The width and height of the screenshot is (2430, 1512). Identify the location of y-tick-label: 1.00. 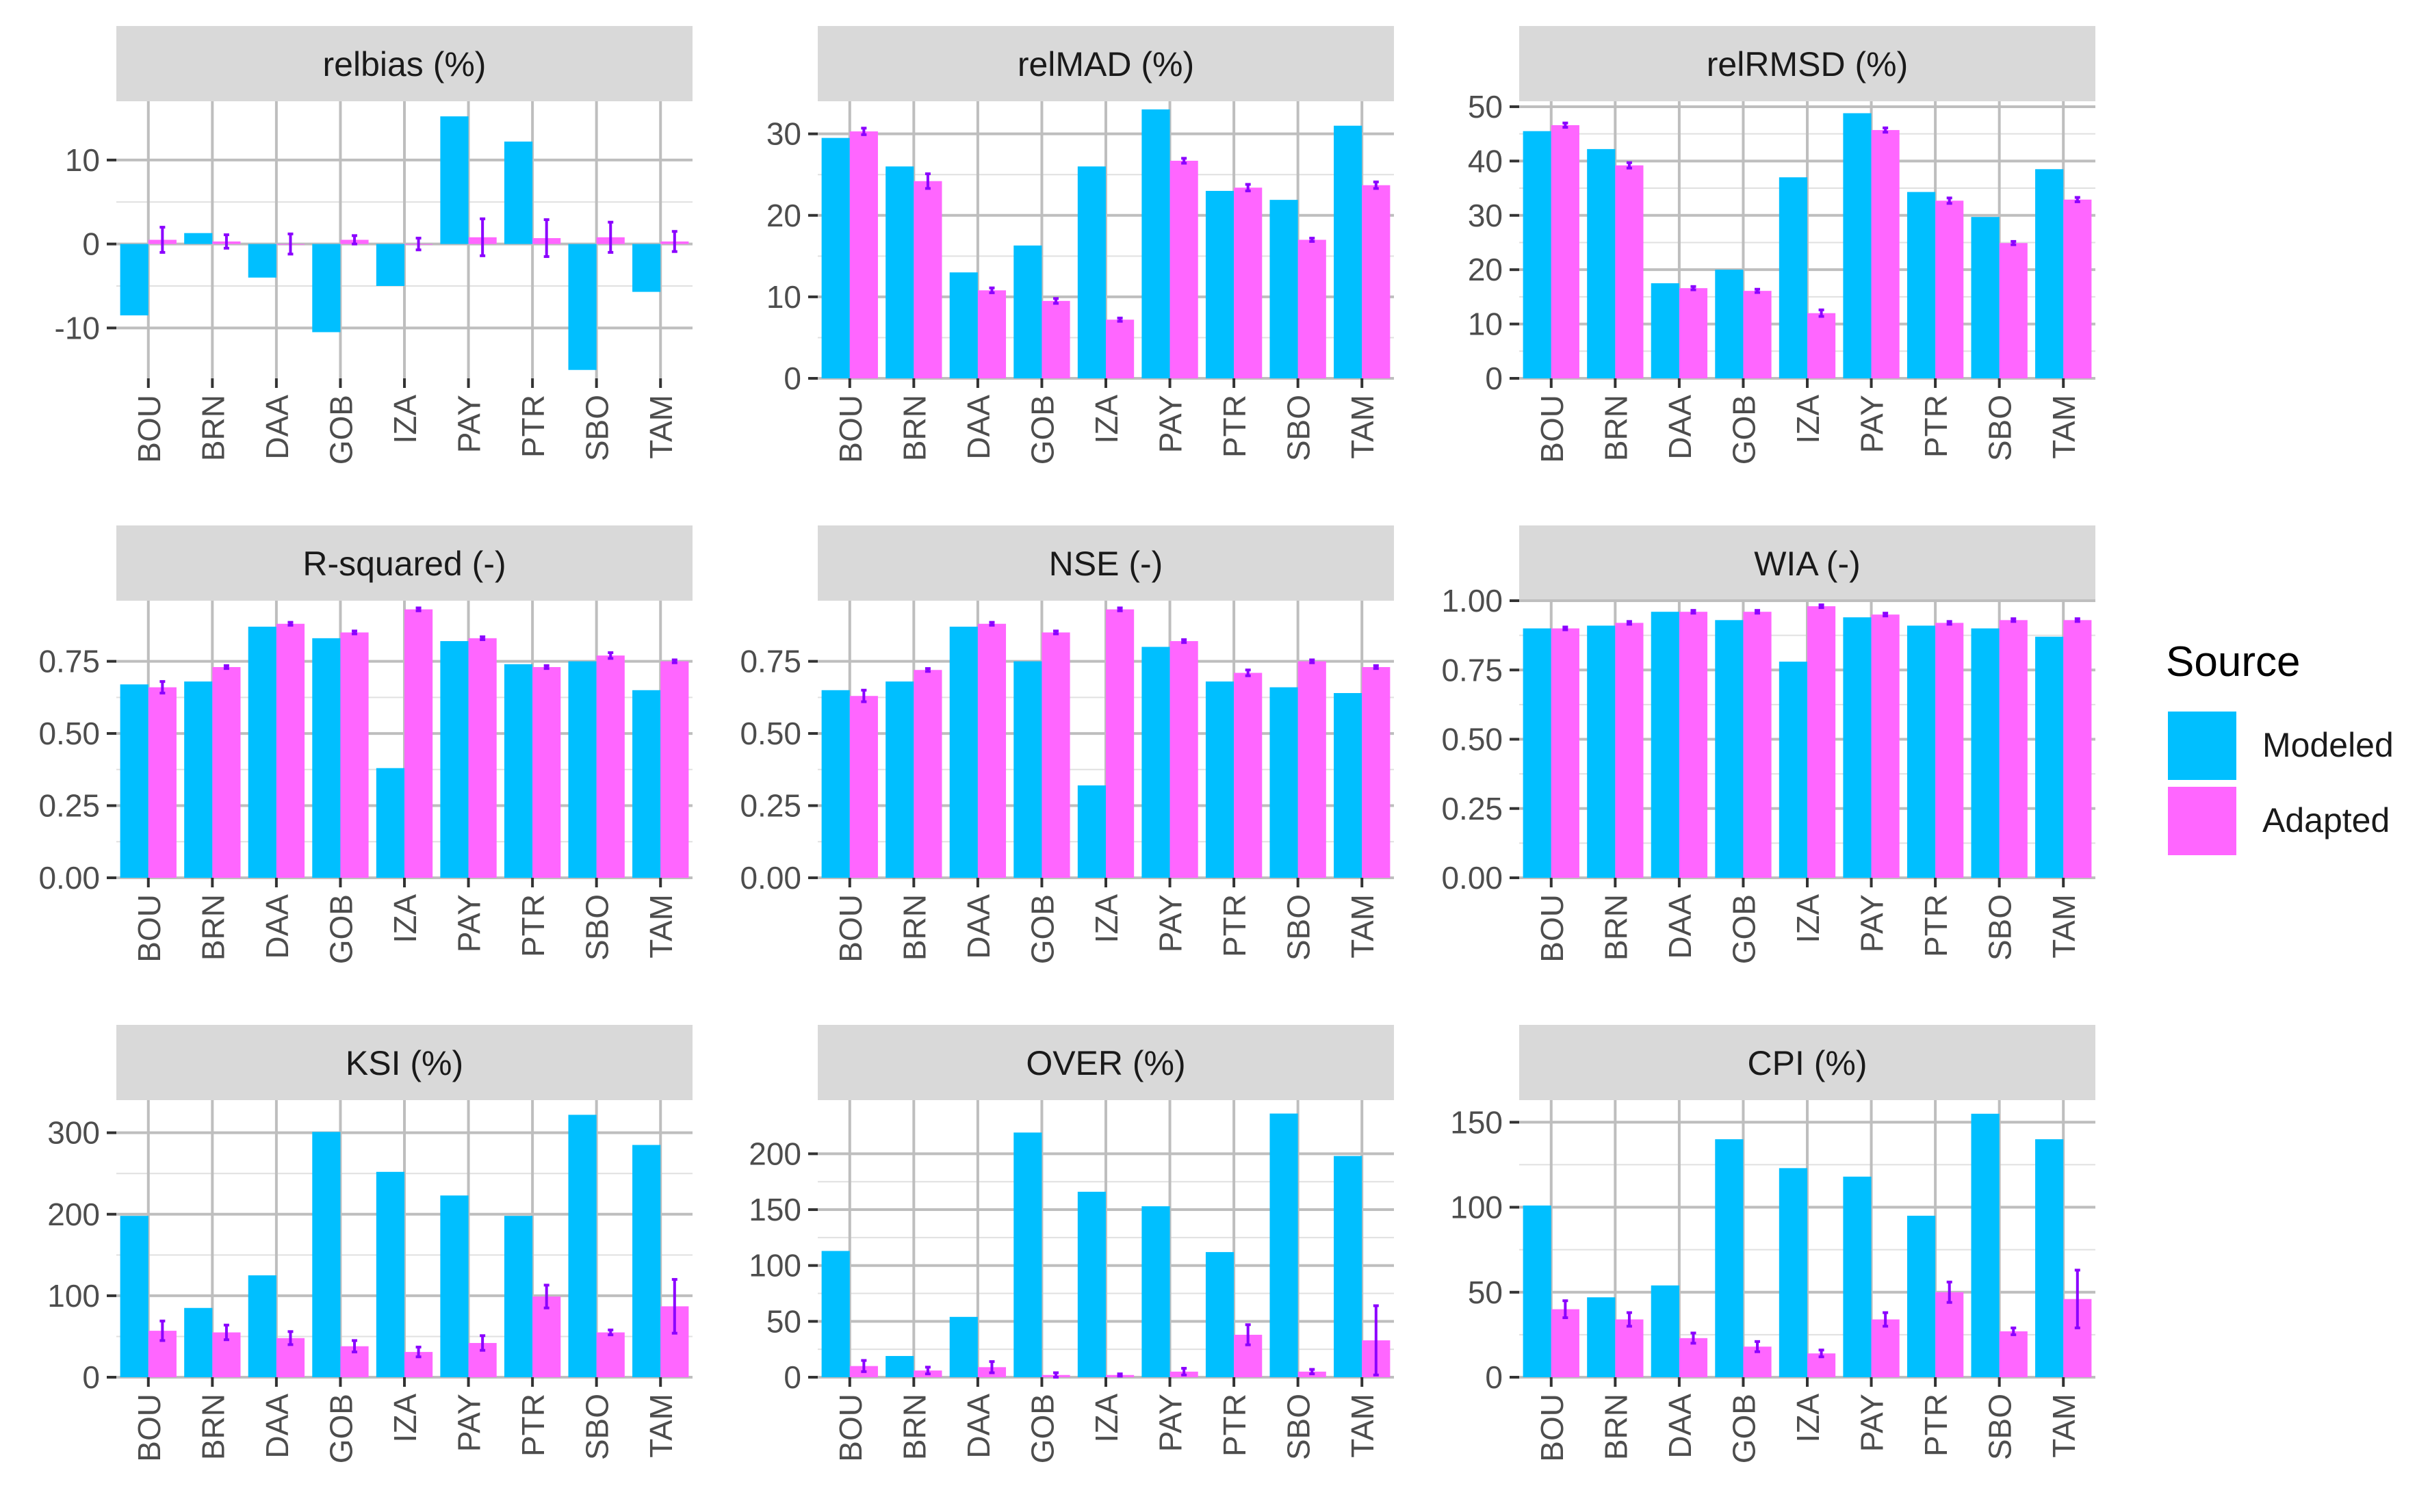
(1472, 600).